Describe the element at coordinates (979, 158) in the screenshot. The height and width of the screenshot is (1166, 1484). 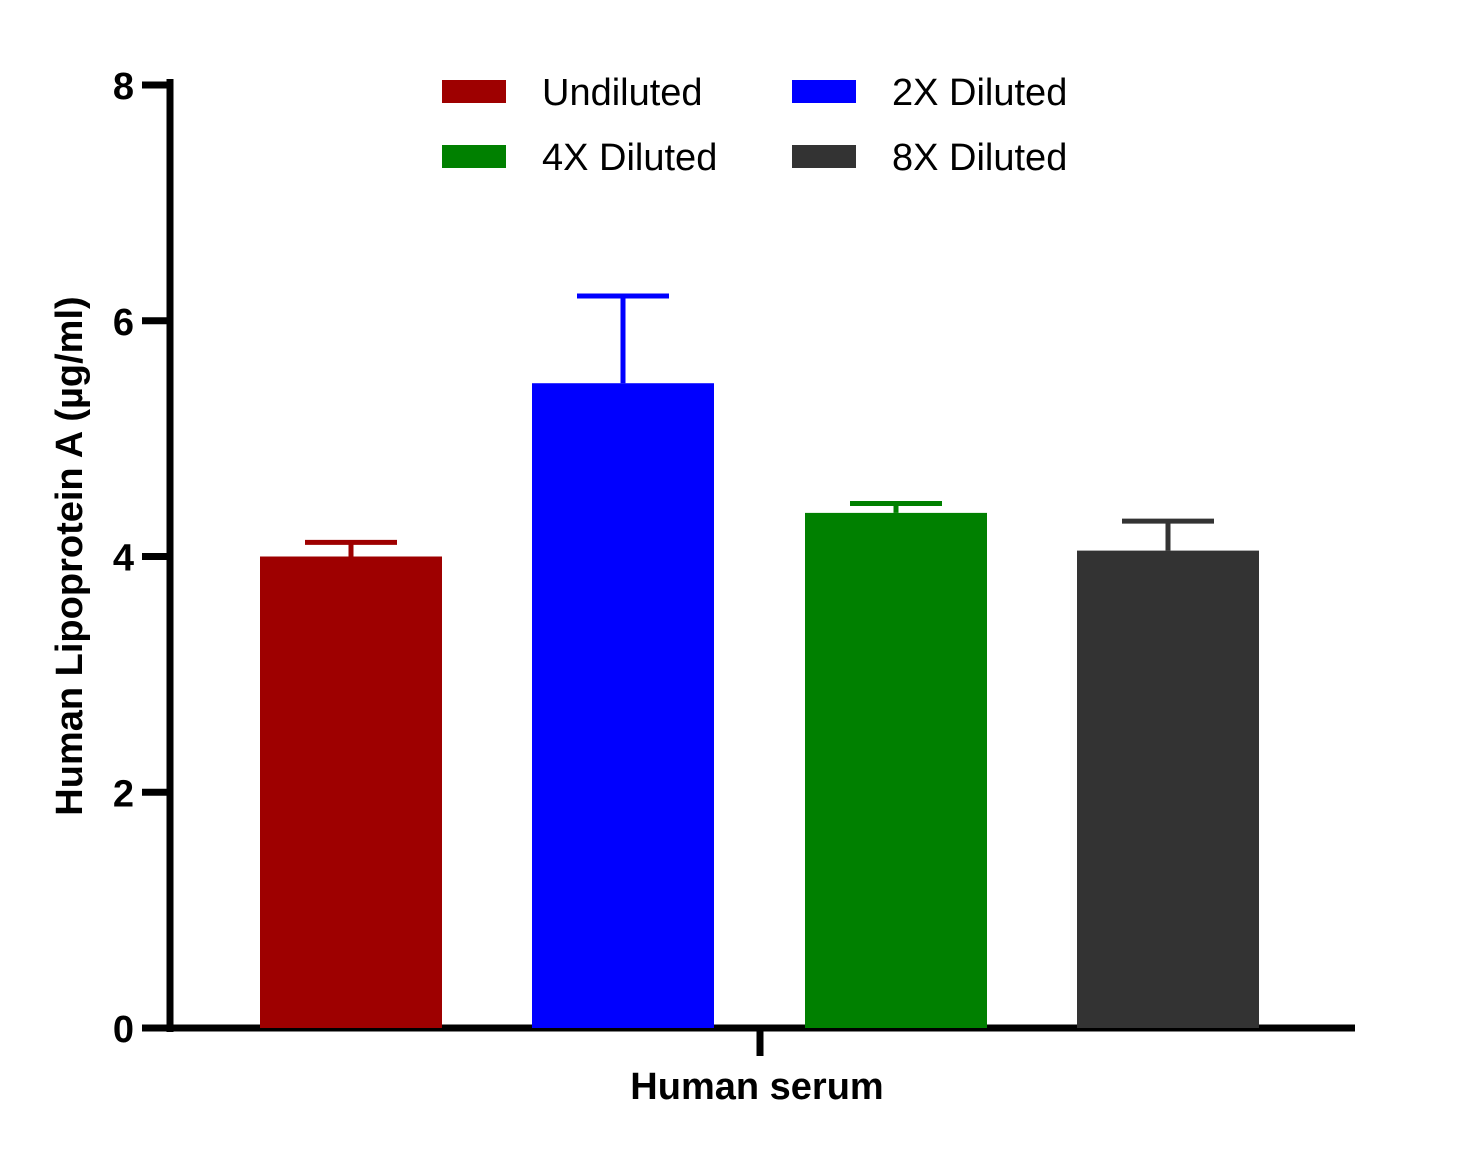
I see `legend-label: 8X Diluted` at that location.